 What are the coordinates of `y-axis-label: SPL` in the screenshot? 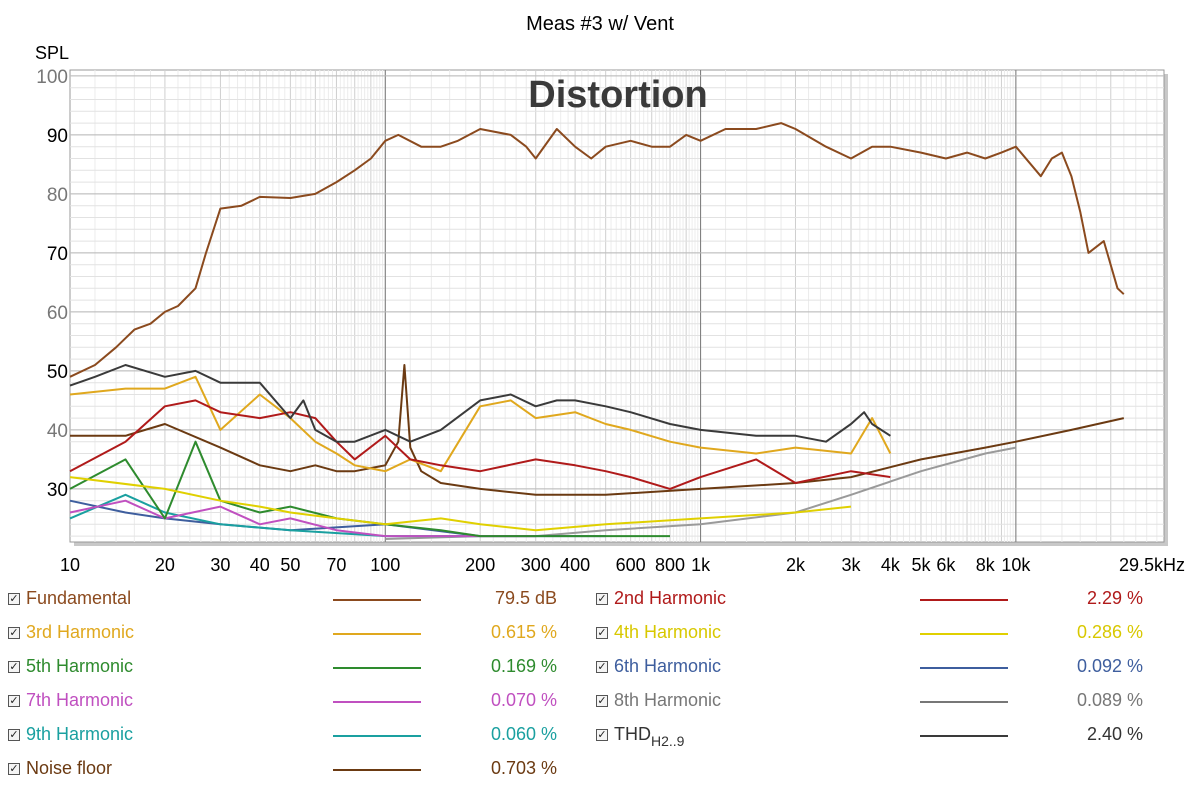 It's located at (52, 53).